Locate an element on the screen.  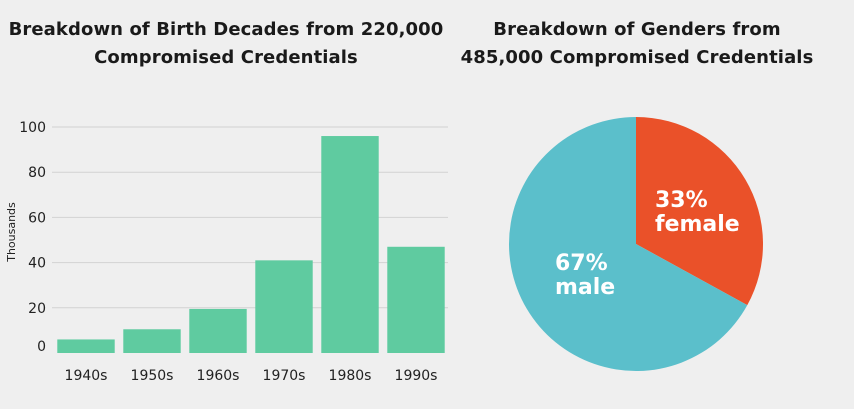
x-tick-label: 1940s is located at coordinates (86, 376).